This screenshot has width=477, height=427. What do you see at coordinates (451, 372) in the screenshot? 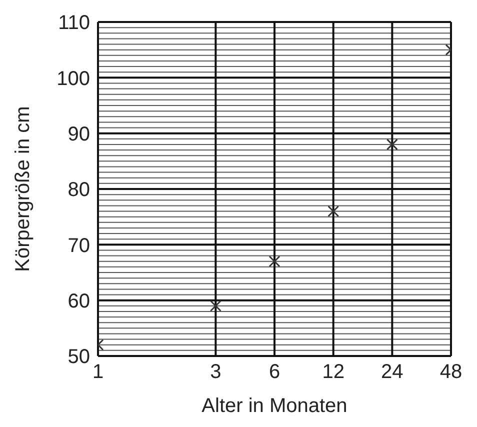
I see `x-tick-label: 48` at bounding box center [451, 372].